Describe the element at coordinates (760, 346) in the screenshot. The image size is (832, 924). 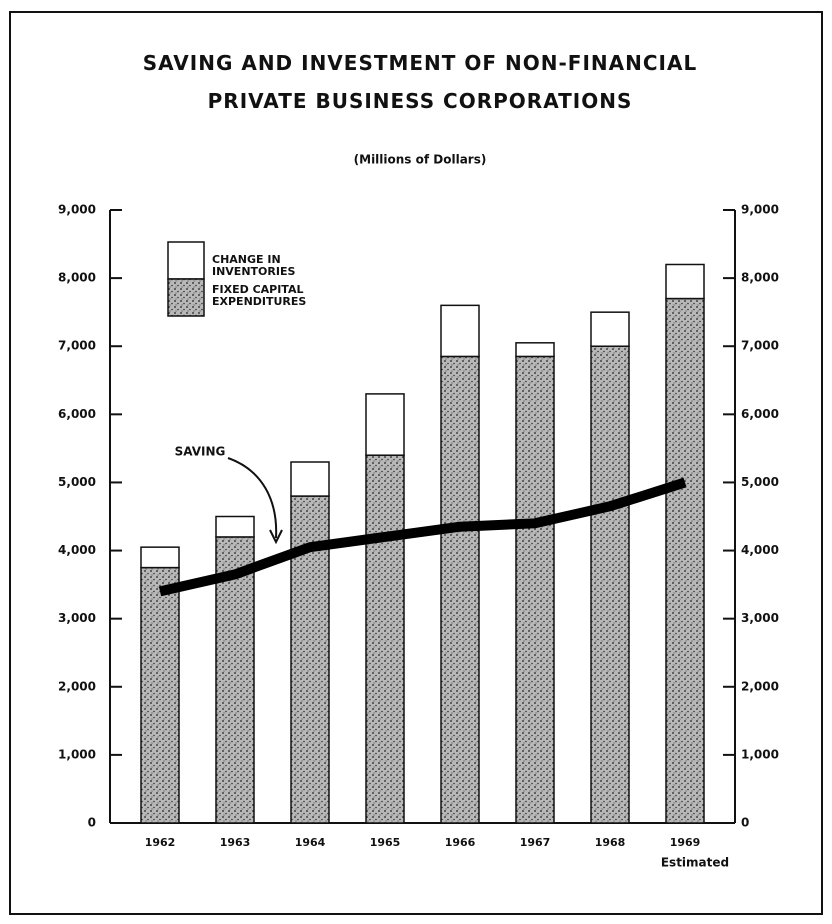
I see `y2-tick-label: 7,000` at that location.